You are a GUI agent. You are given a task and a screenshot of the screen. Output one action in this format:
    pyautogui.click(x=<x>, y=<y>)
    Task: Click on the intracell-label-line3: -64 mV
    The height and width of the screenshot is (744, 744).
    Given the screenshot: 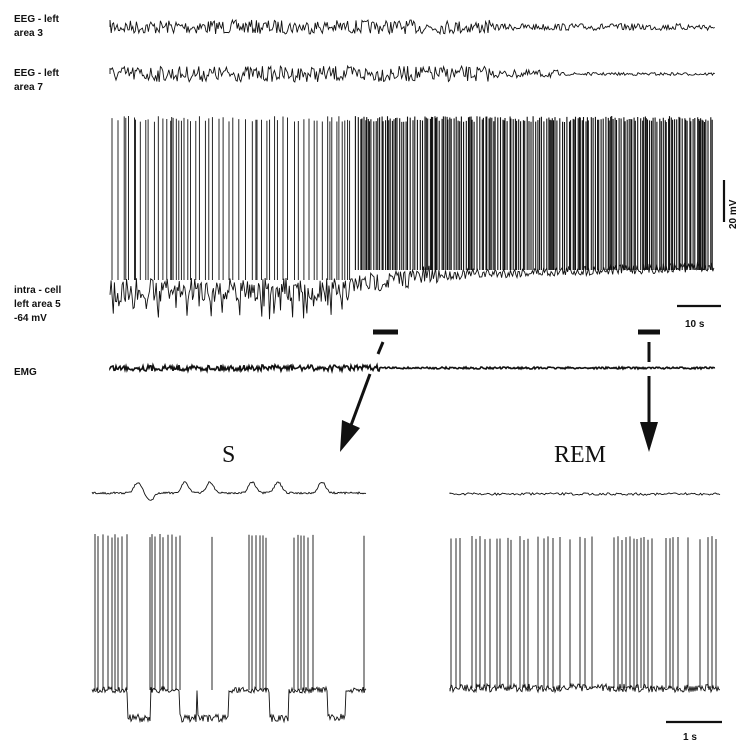 What is the action you would take?
    pyautogui.click(x=30, y=318)
    